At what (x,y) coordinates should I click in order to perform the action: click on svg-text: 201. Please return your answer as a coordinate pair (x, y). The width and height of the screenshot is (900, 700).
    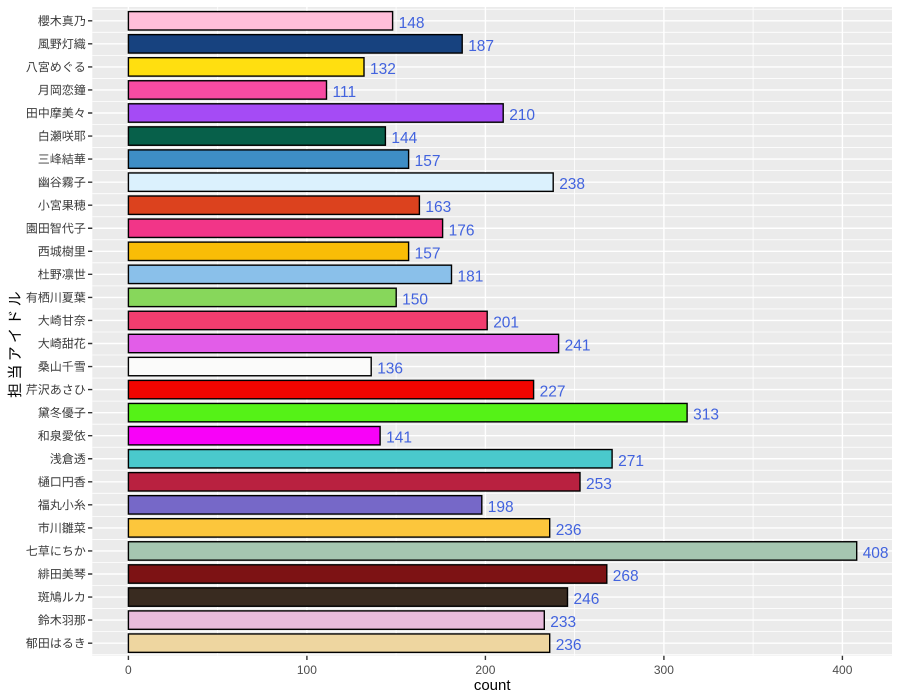
    Looking at the image, I should click on (506, 322).